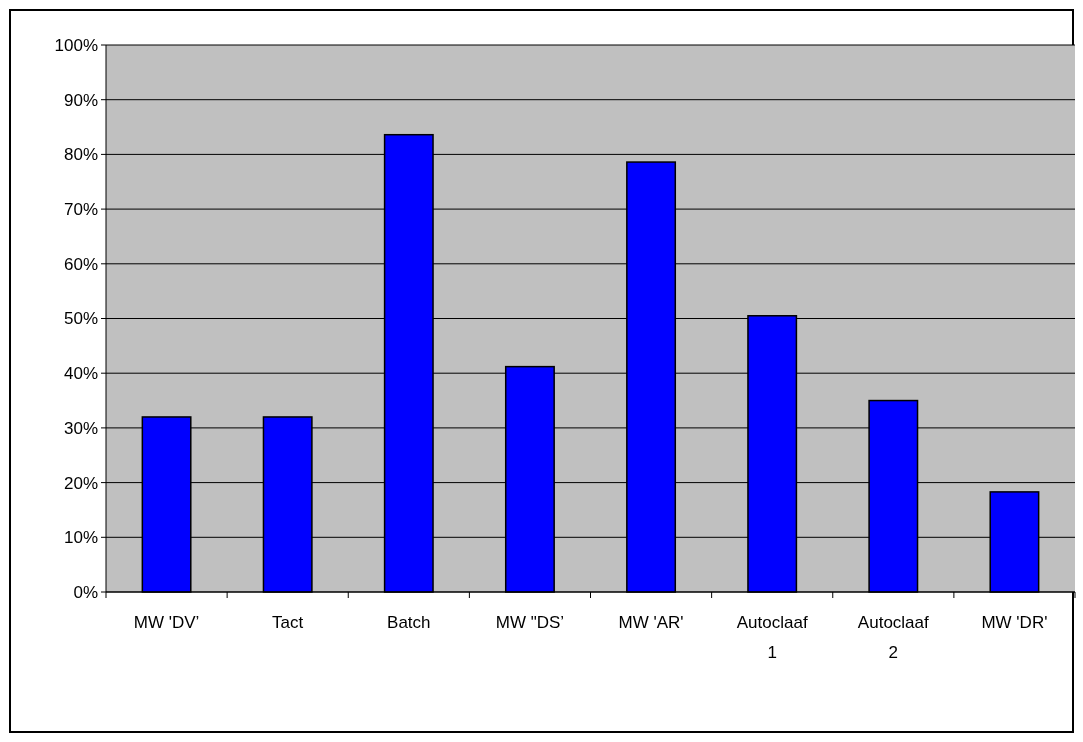  I want to click on y-tick-label: 40%, so click(80, 374).